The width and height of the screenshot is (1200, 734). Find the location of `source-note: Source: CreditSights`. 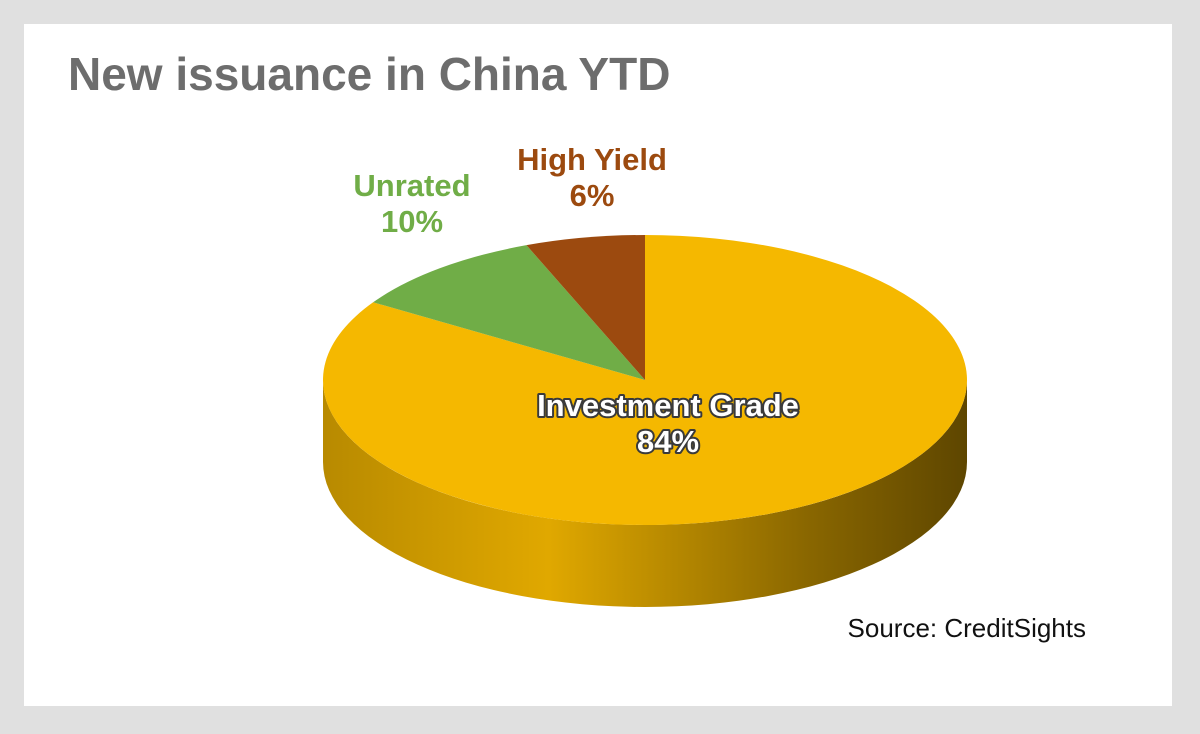

source-note: Source: CreditSights is located at coordinates (967, 628).